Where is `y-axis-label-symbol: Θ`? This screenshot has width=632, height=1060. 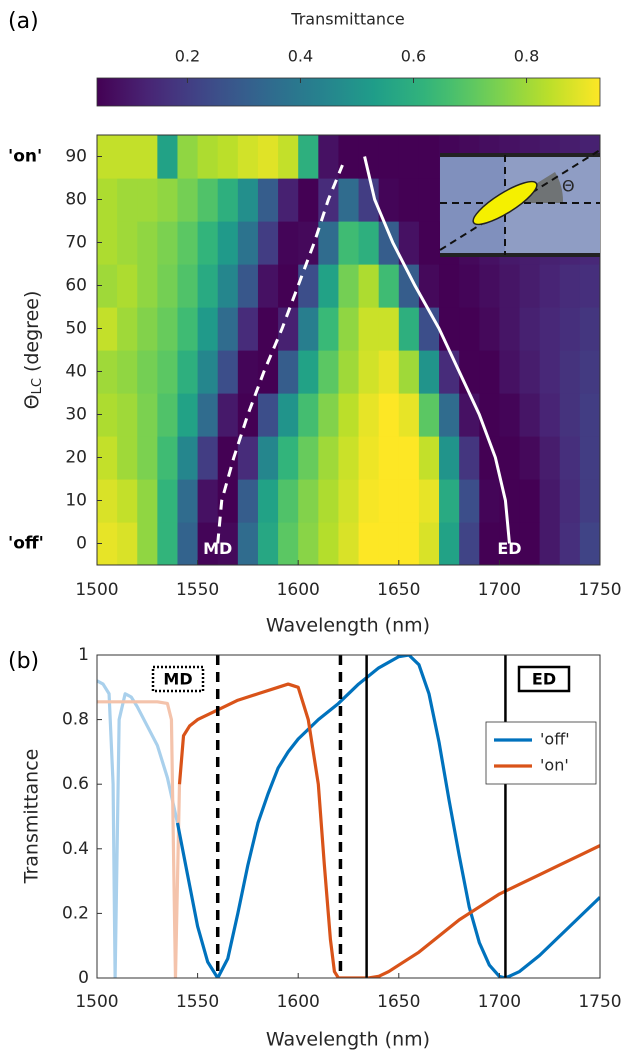
y-axis-label-symbol: Θ is located at coordinates (32, 401).